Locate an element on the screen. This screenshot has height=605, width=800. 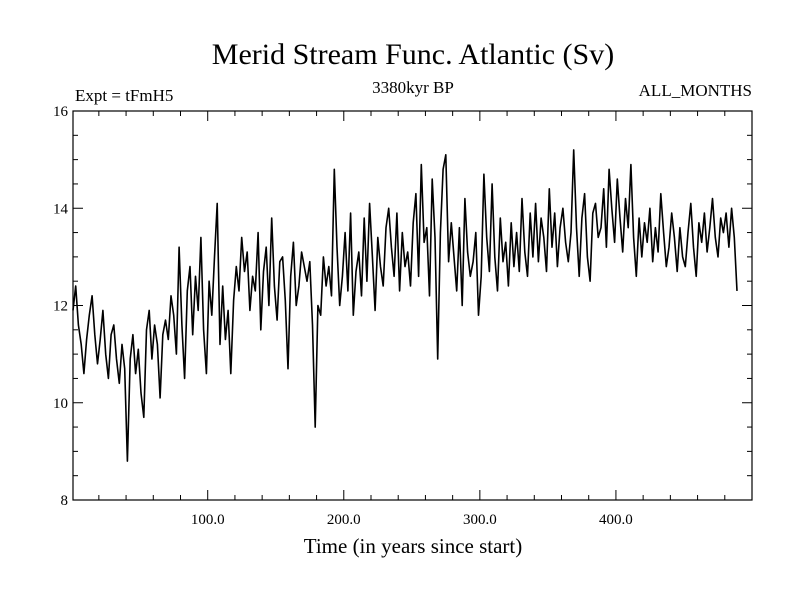
y-tick-label: 10 is located at coordinates (60, 404).